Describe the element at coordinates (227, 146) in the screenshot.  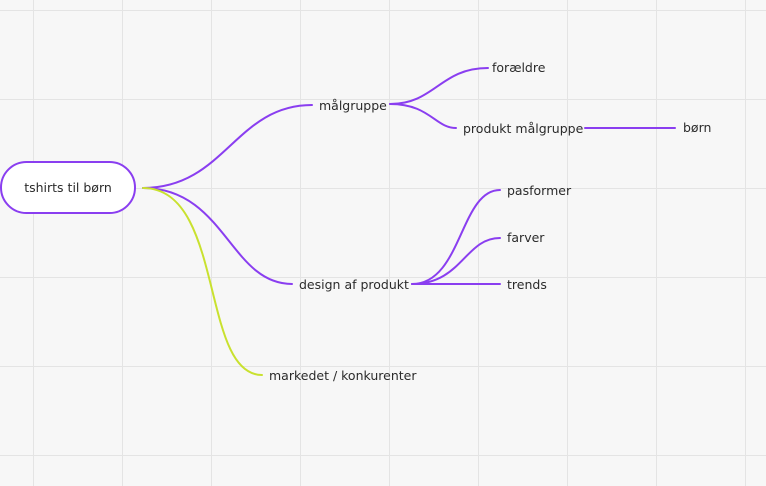
I see `connector-root-malgruppe` at that location.